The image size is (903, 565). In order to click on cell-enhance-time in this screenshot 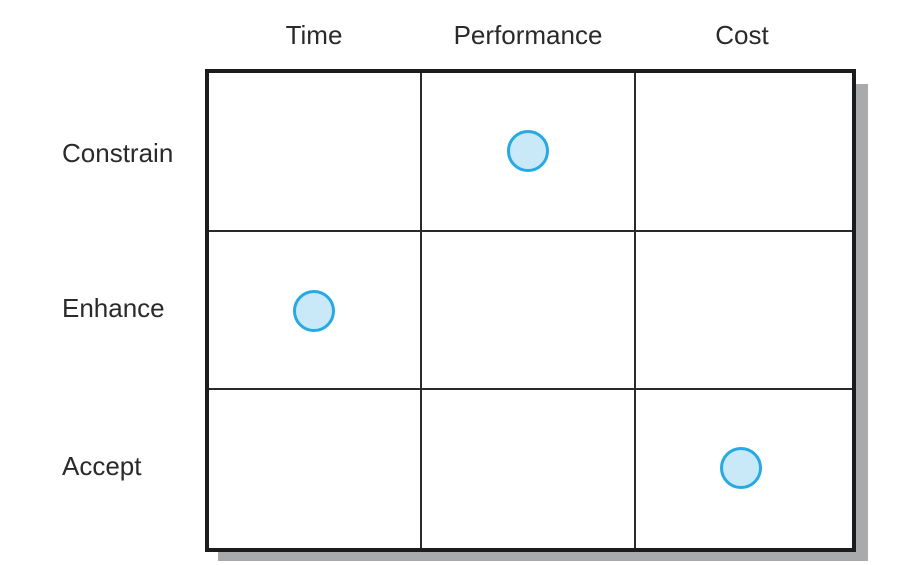, I will do `click(315, 311)`.